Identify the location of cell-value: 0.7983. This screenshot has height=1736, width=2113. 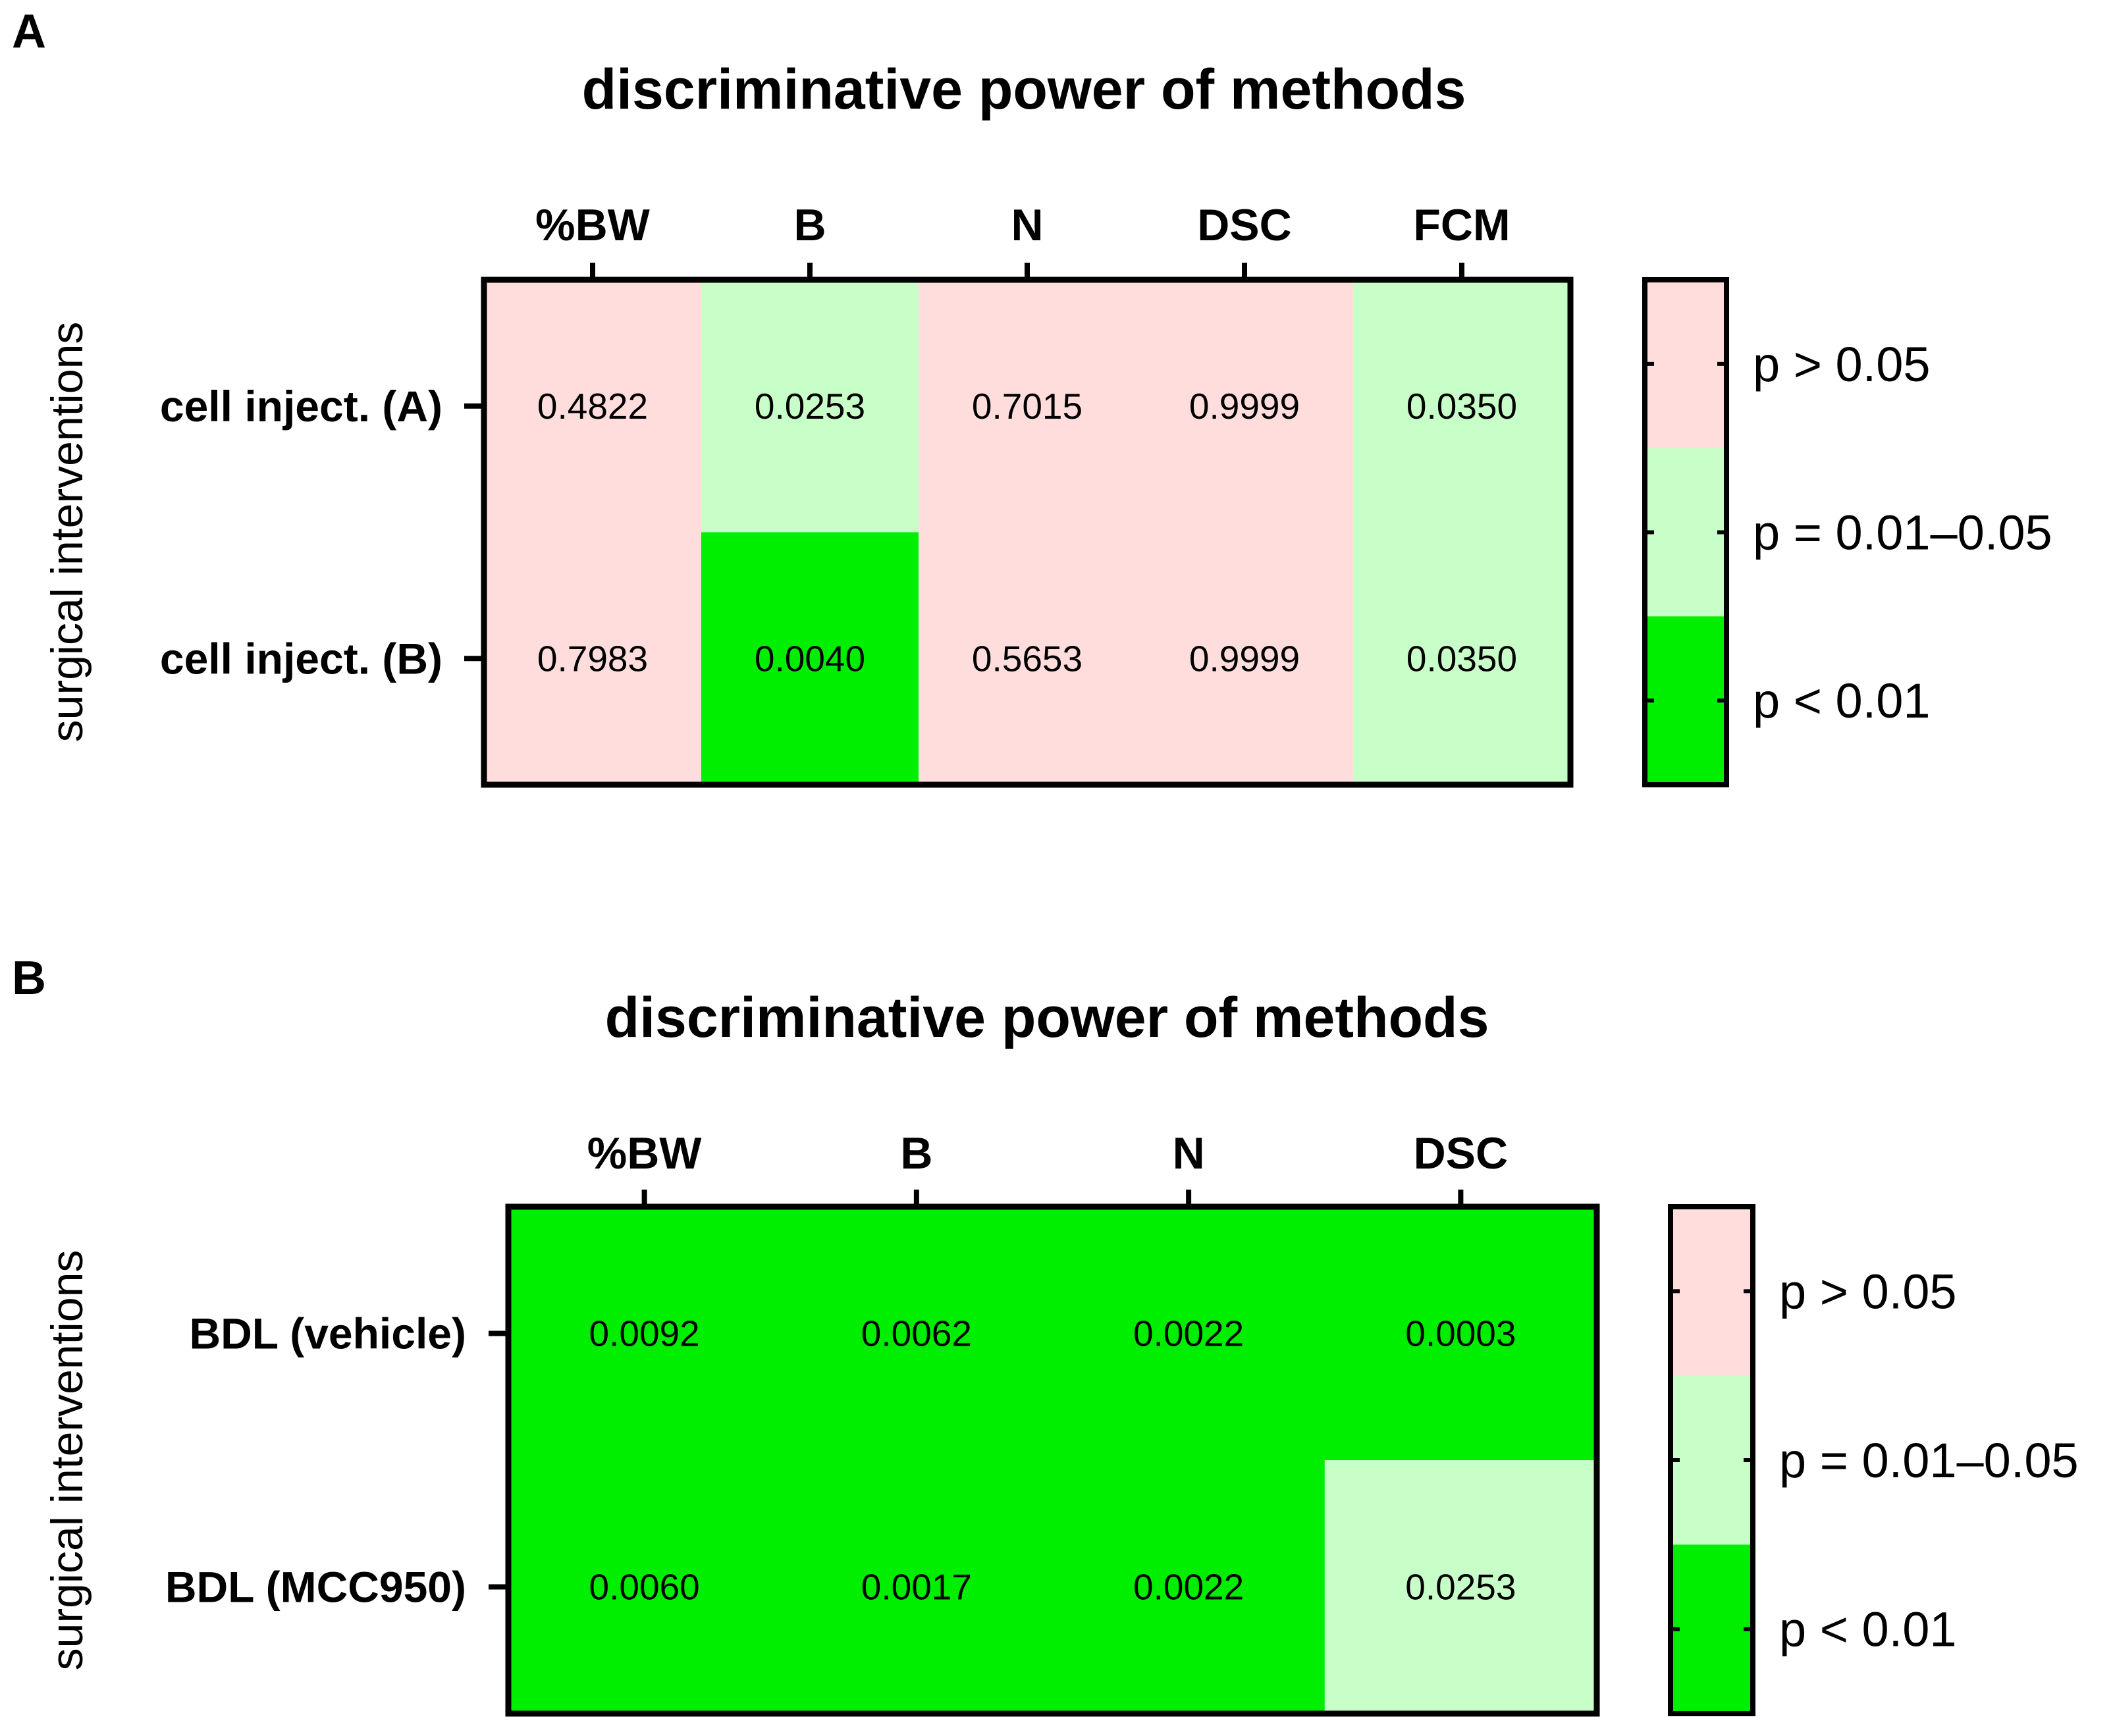
(593, 658).